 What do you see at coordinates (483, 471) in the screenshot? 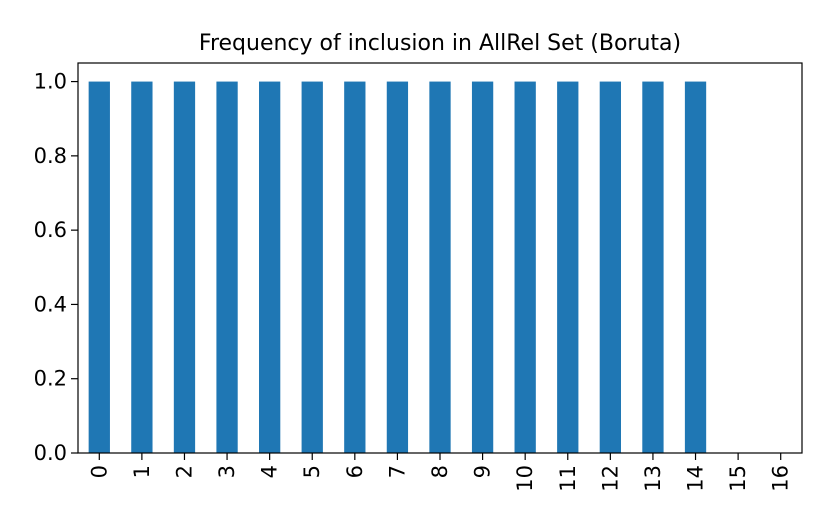
I see `x-tick-label: 9` at bounding box center [483, 471].